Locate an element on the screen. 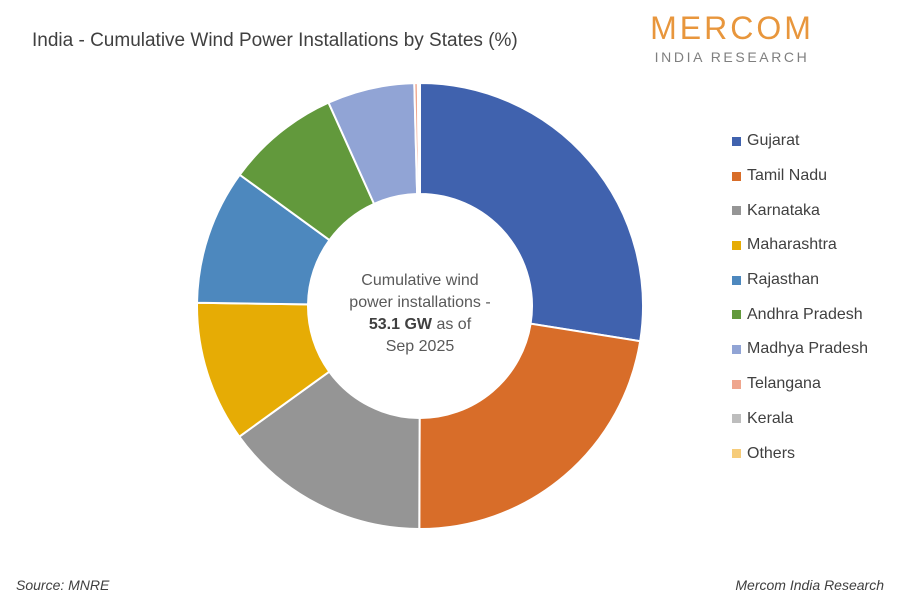 The image size is (908, 603). slice-others is located at coordinates (419, 138).